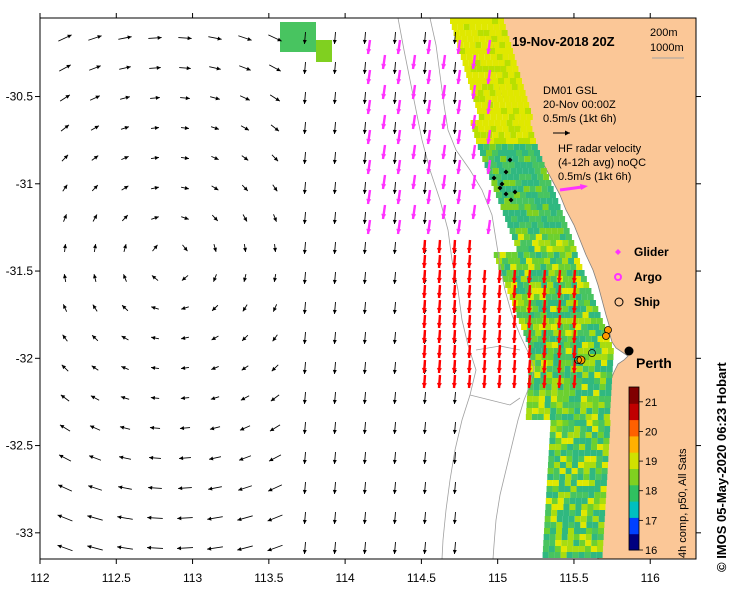 Image resolution: width=739 pixels, height=592 pixels. I want to click on colorbar-label: 4h comp, p50, All Sats, so click(683, 503).